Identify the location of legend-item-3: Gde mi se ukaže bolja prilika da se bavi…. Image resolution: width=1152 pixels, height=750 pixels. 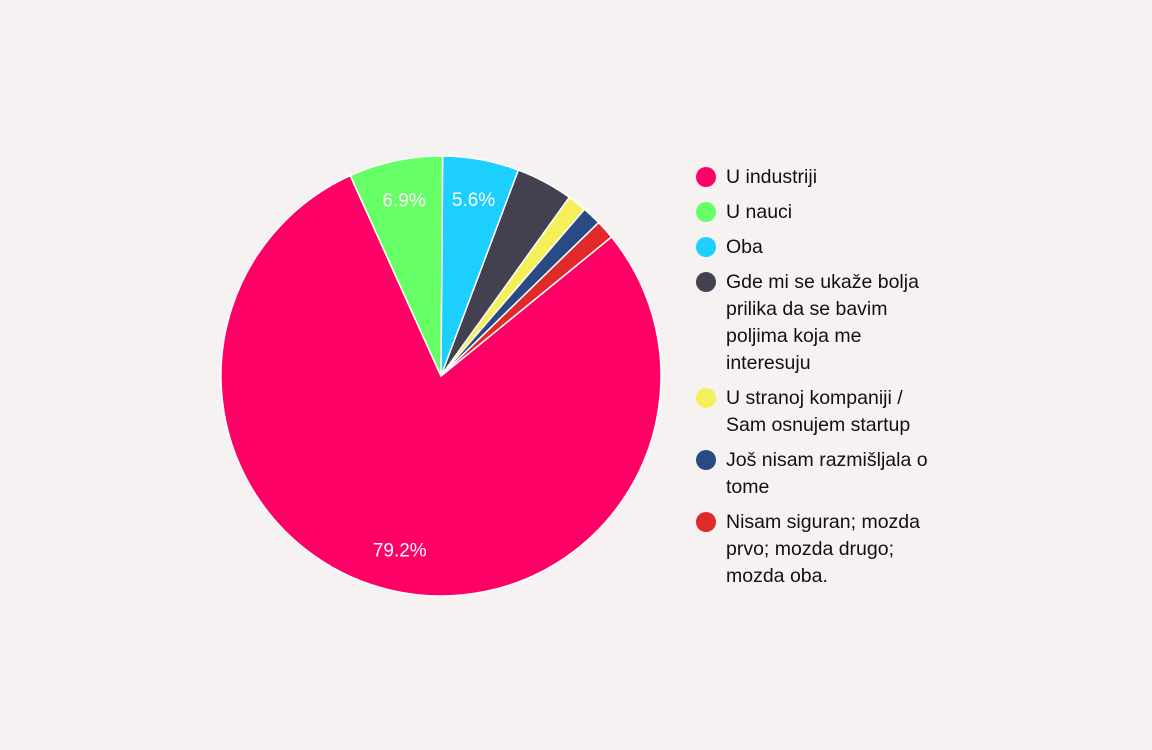
(821, 323).